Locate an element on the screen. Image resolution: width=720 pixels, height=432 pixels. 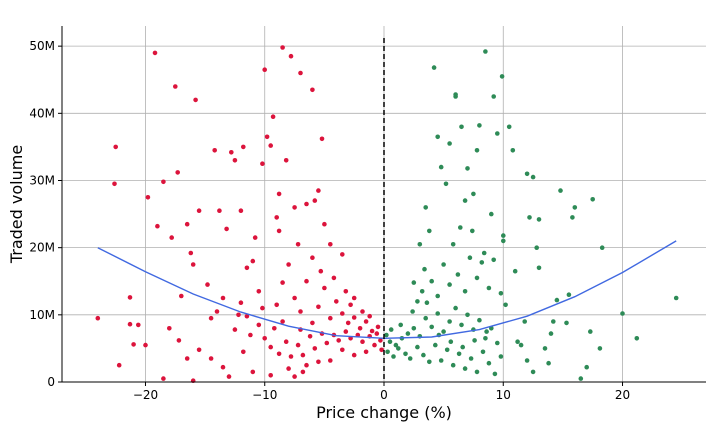
x-tick-label: 0 is located at coordinates (384, 395).